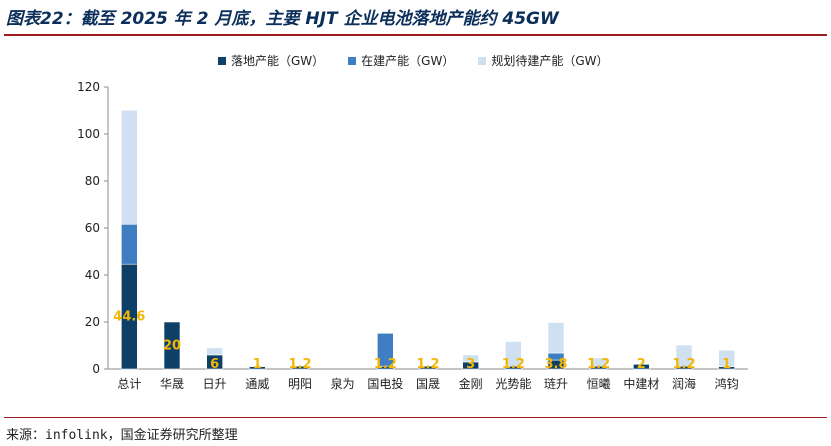 The image size is (831, 446). Describe the element at coordinates (727, 384) in the screenshot. I see `x-tick-label: 鸿钧` at that location.